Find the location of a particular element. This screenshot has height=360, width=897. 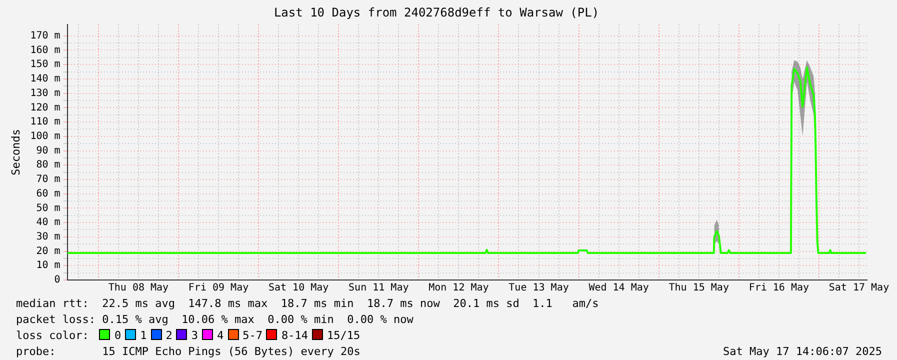

x-tick-label: Thu 08 May is located at coordinates (138, 288).